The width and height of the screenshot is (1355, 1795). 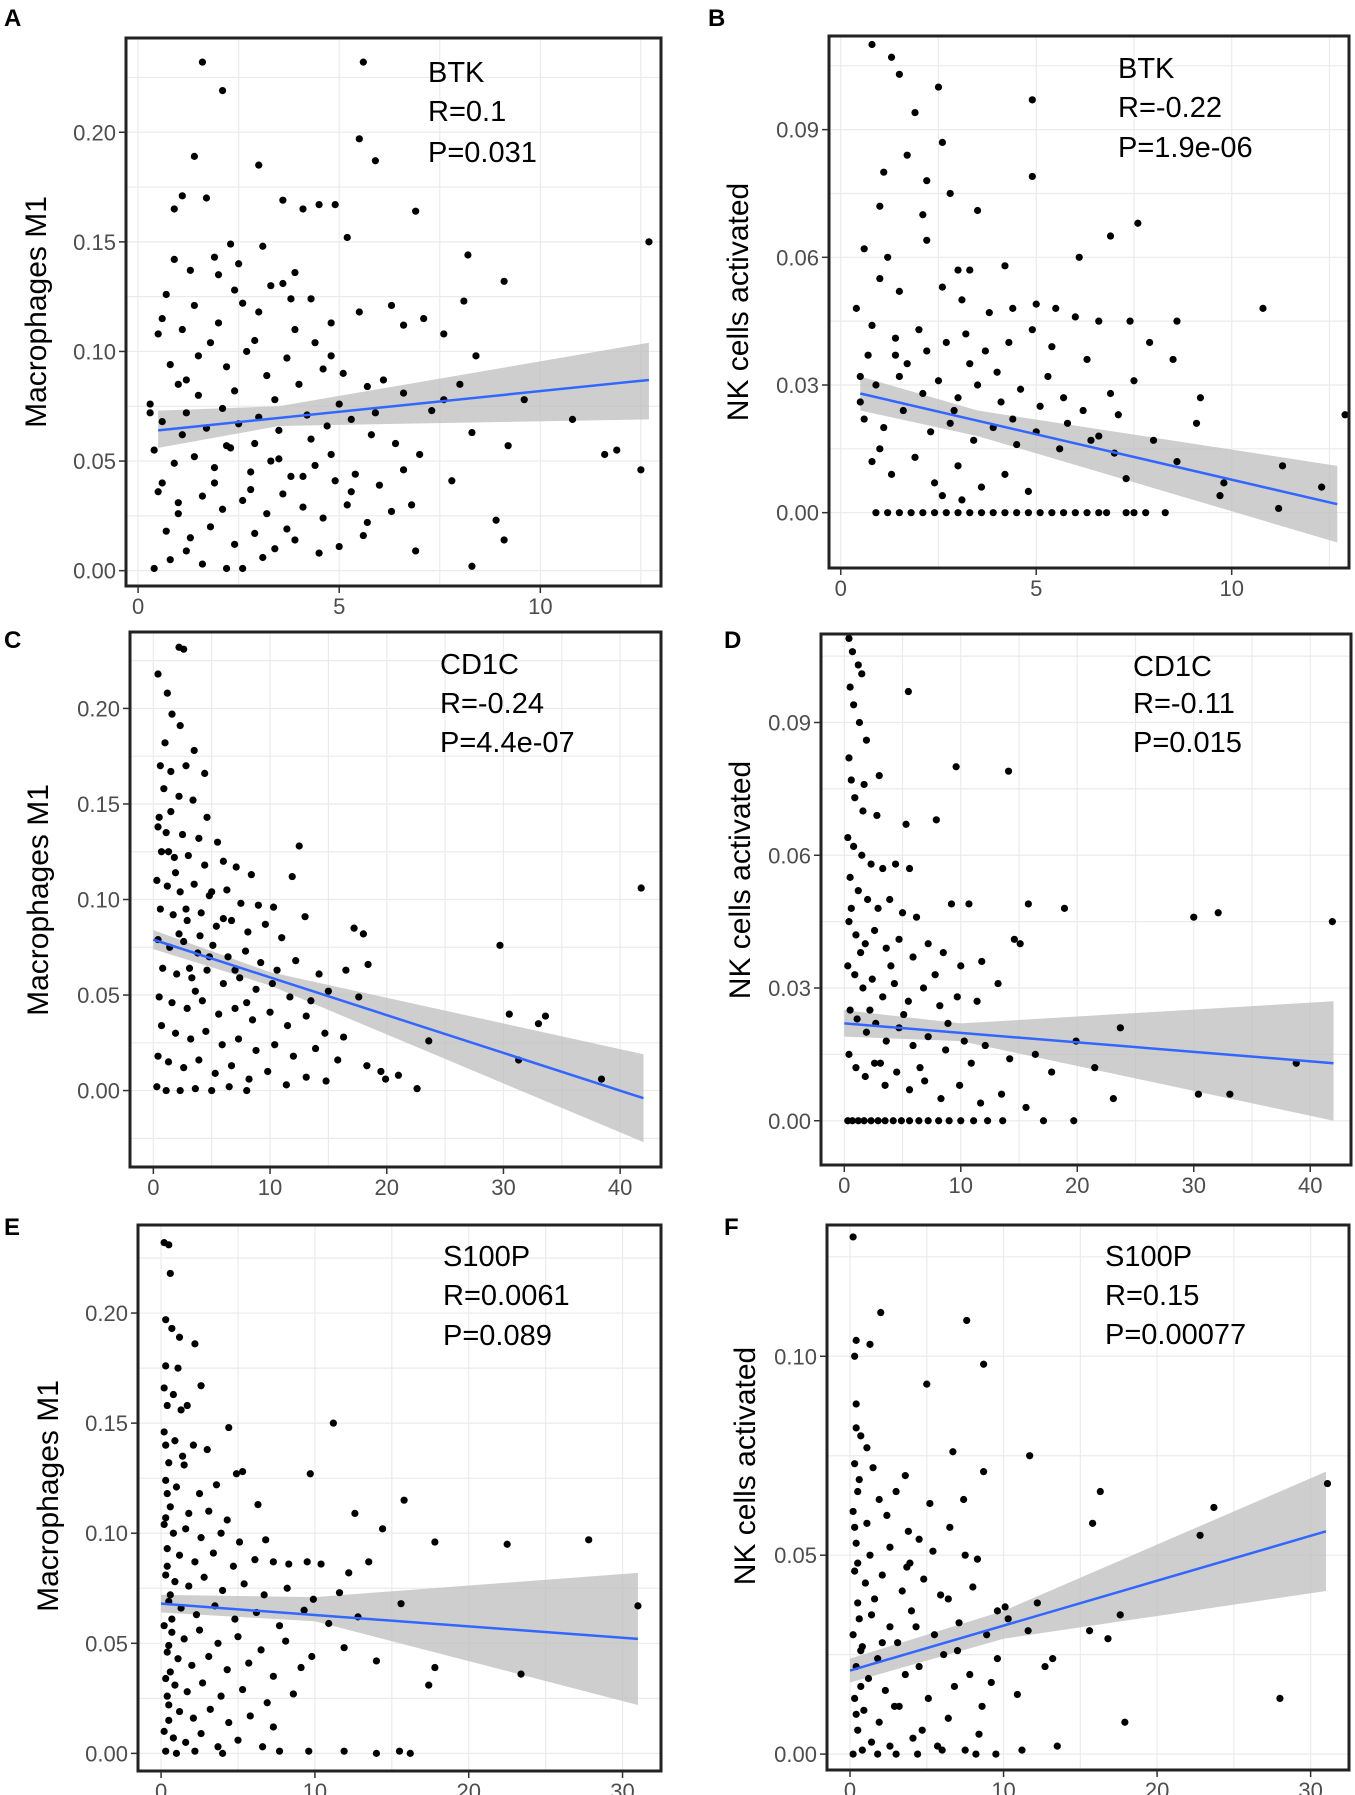 I want to click on y-tick-label: 0.20, so click(x=98, y=708).